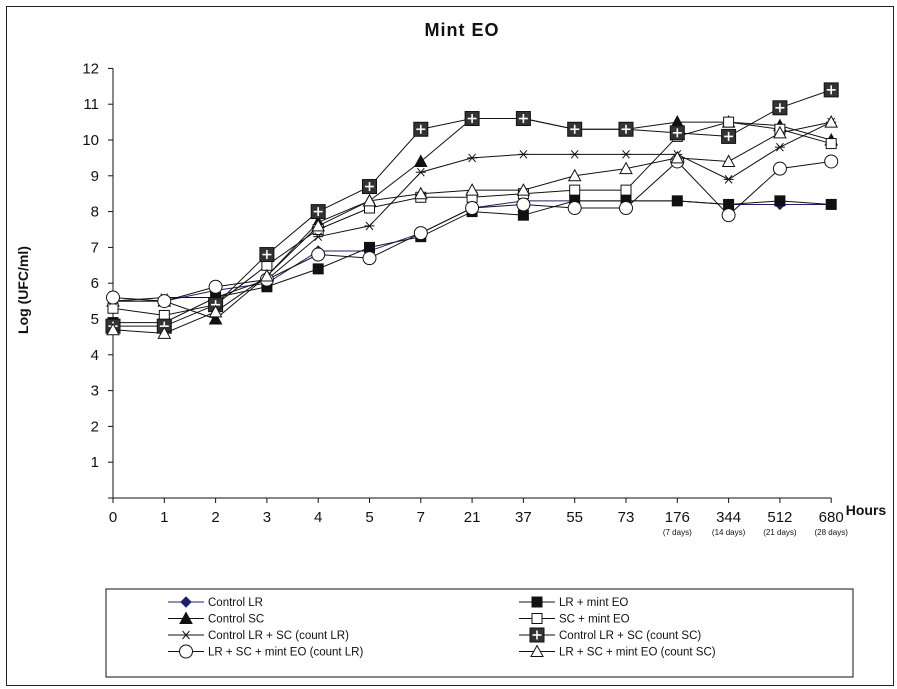  I want to click on x-tick-label: 7, so click(421, 517).